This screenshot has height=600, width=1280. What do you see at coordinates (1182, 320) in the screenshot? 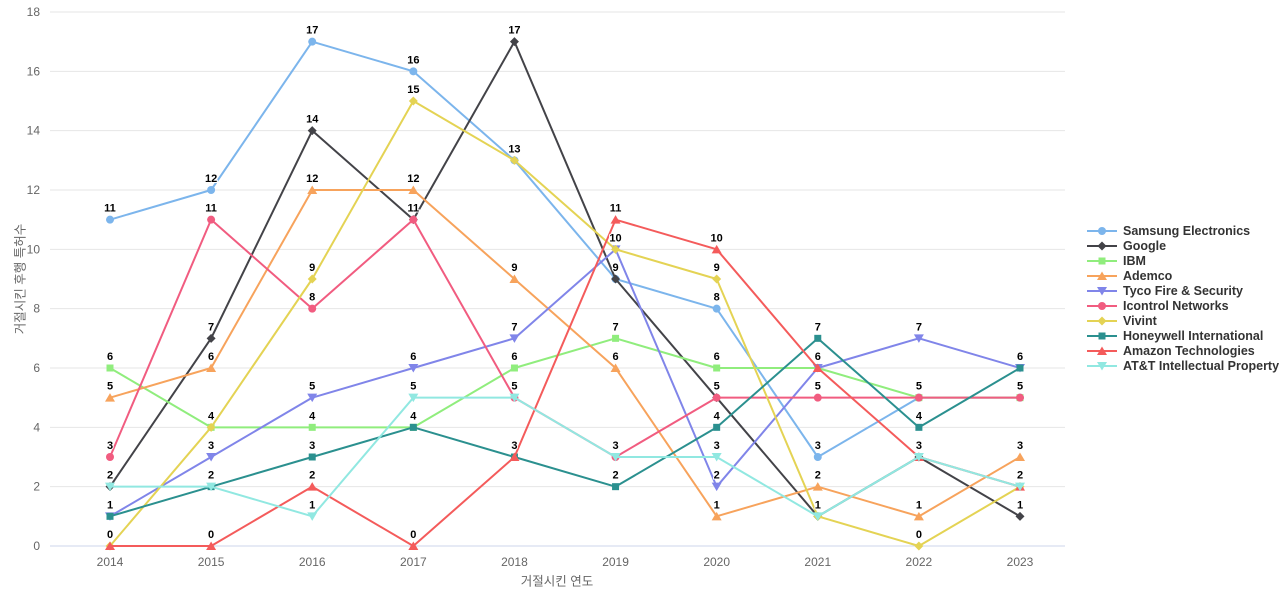
I see `legend-item-vivint: Vivint` at bounding box center [1182, 320].